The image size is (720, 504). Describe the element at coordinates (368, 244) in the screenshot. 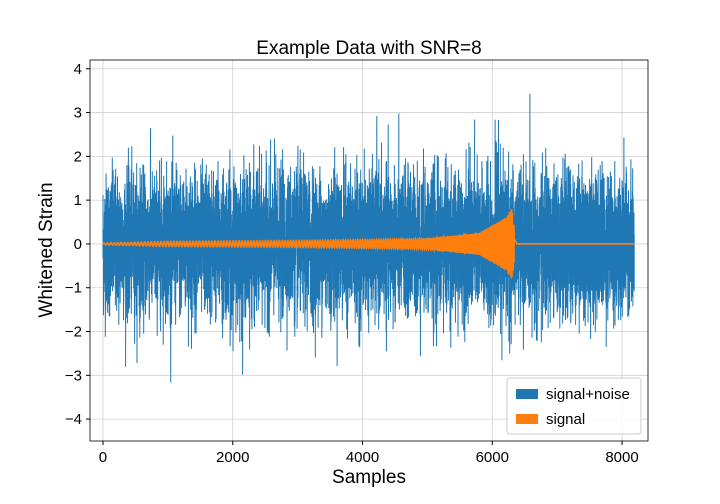

I see `series-signal-line` at that location.